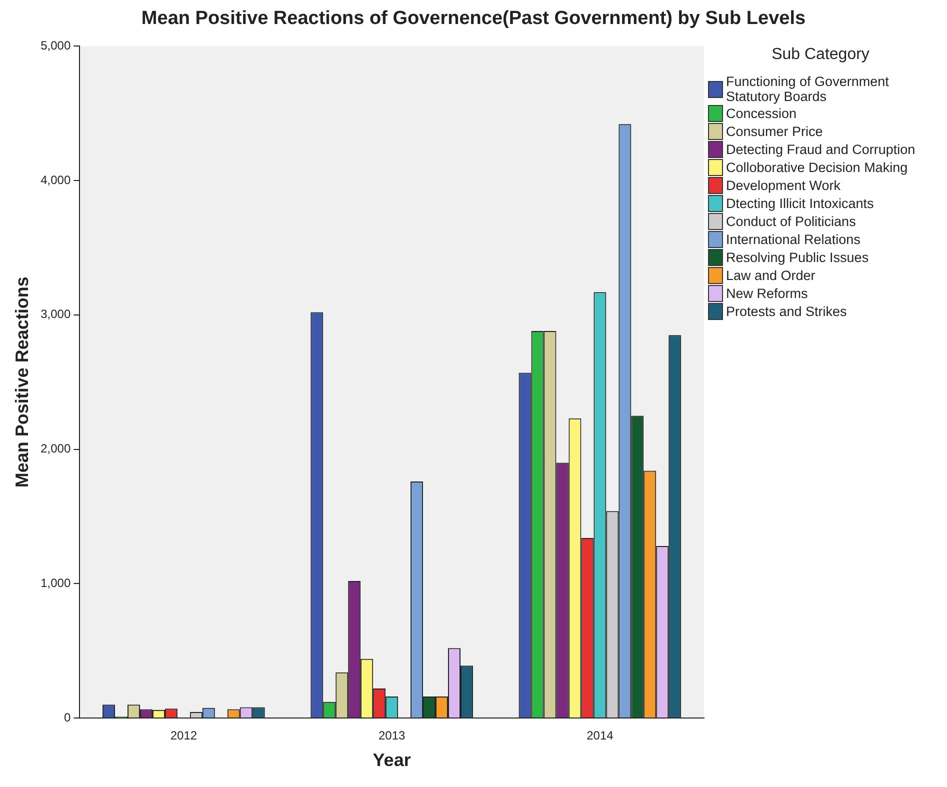 This screenshot has height=787, width=947. What do you see at coordinates (797, 257) in the screenshot?
I see `legend-label: Resolving Public Issues` at bounding box center [797, 257].